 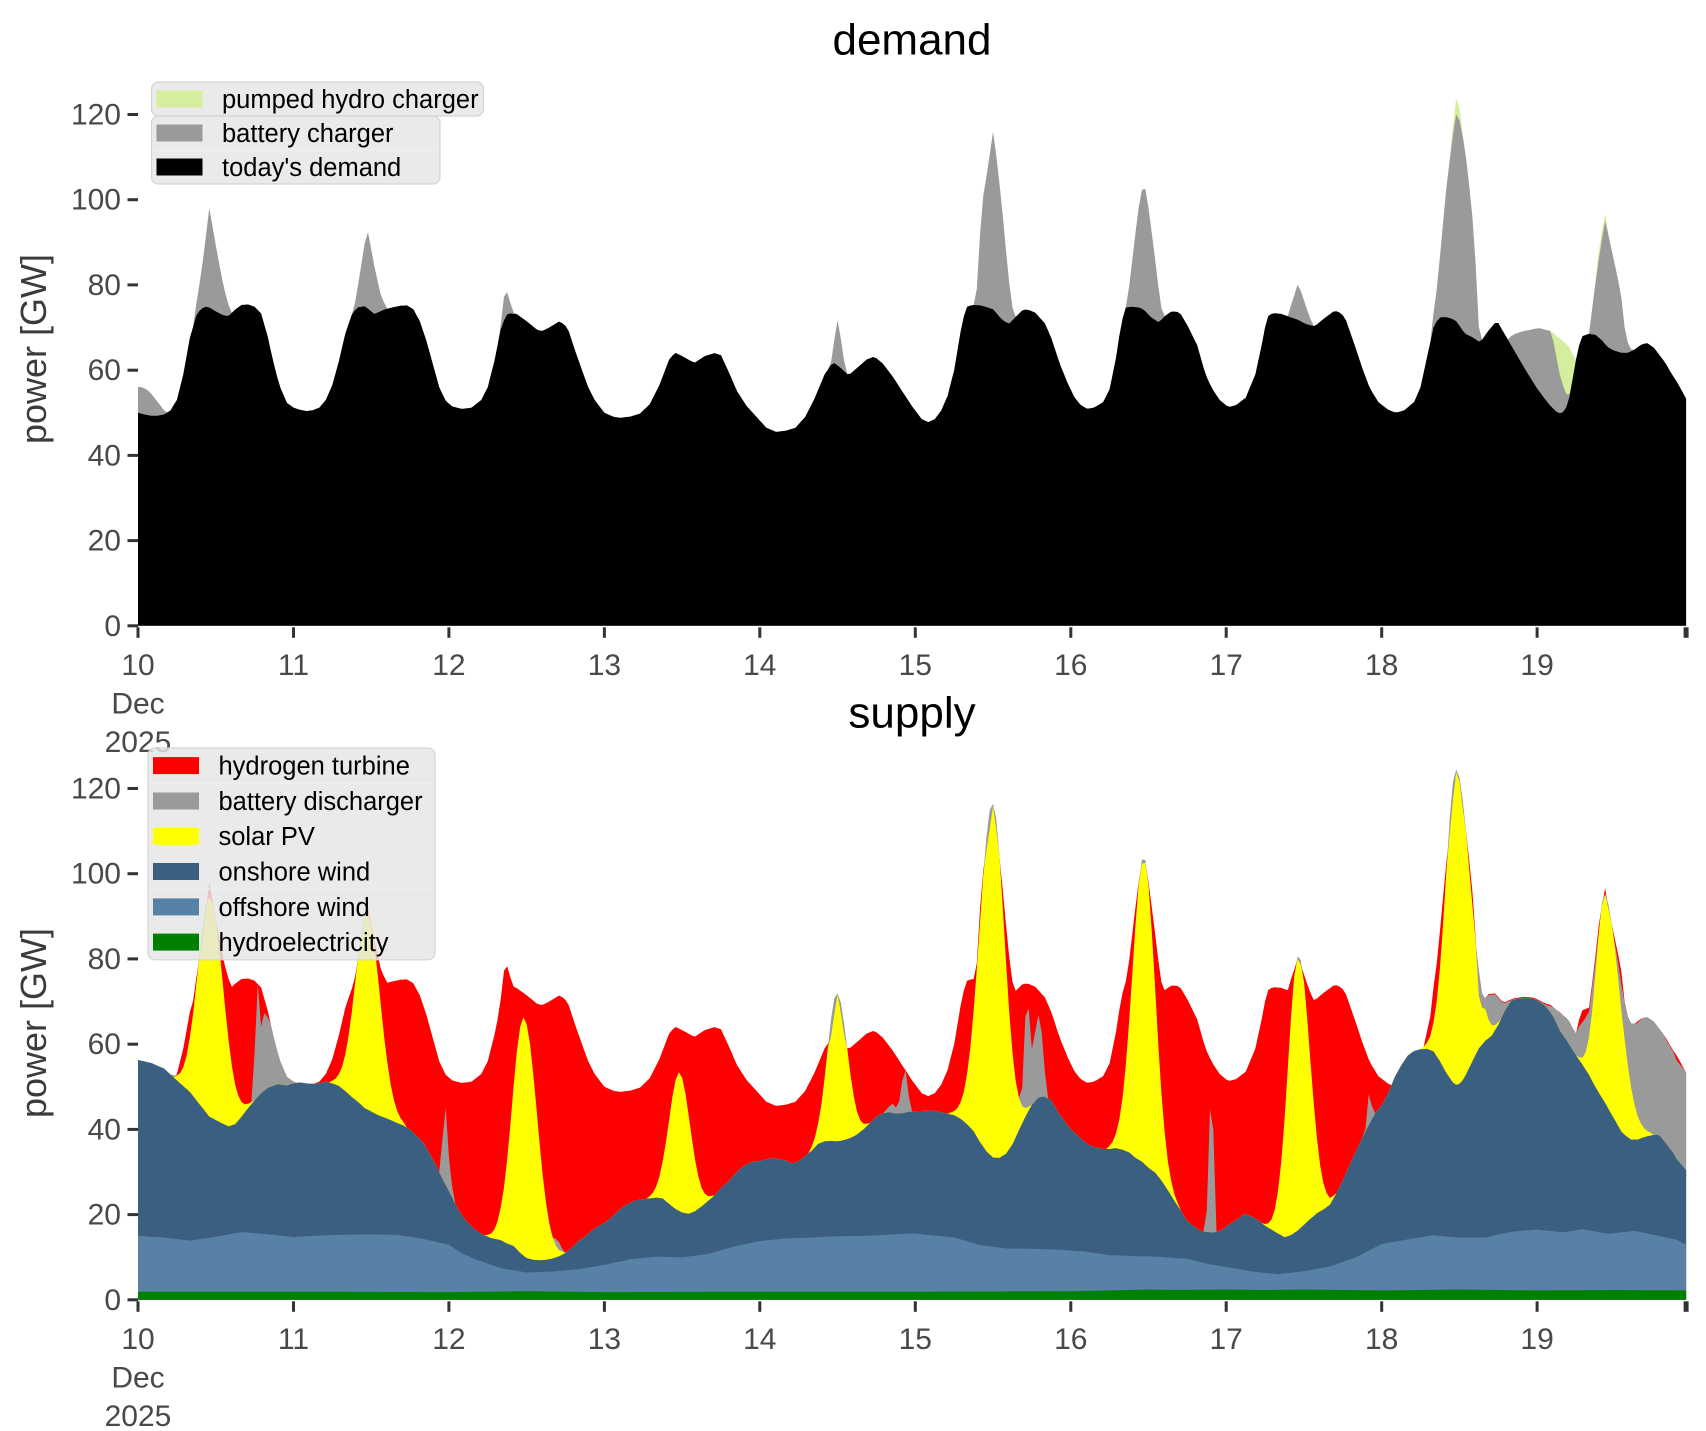 What do you see at coordinates (138, 1415) in the screenshot?
I see `svg-text: 2025` at bounding box center [138, 1415].